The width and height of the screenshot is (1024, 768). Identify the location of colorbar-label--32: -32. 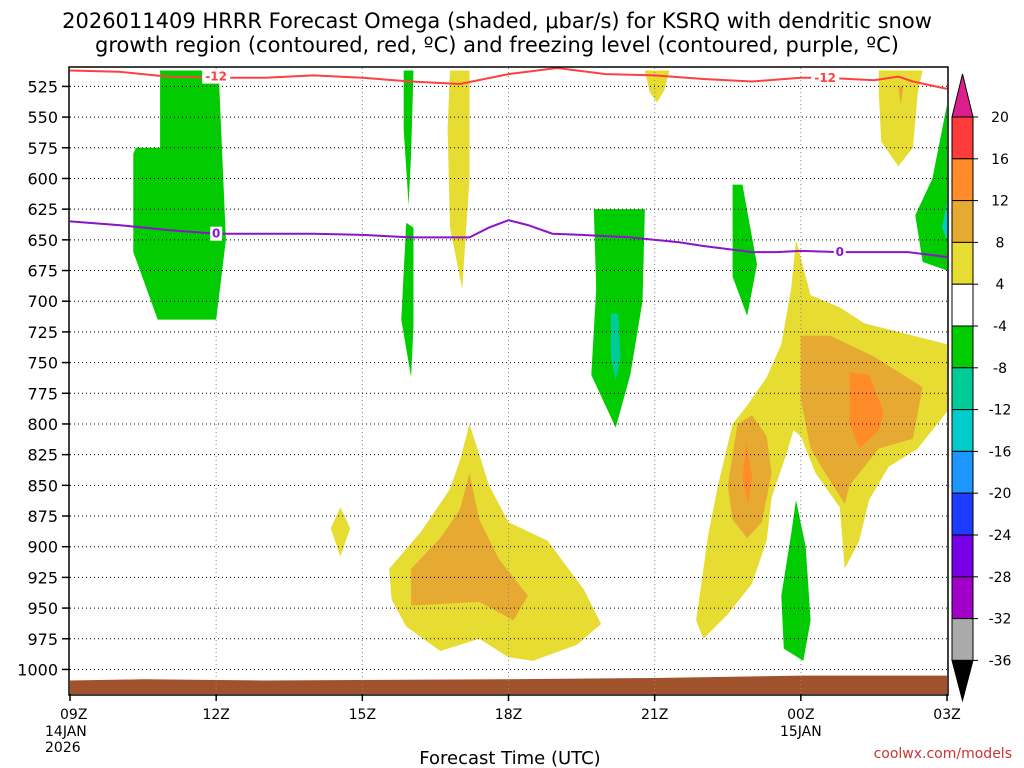
(1000, 620).